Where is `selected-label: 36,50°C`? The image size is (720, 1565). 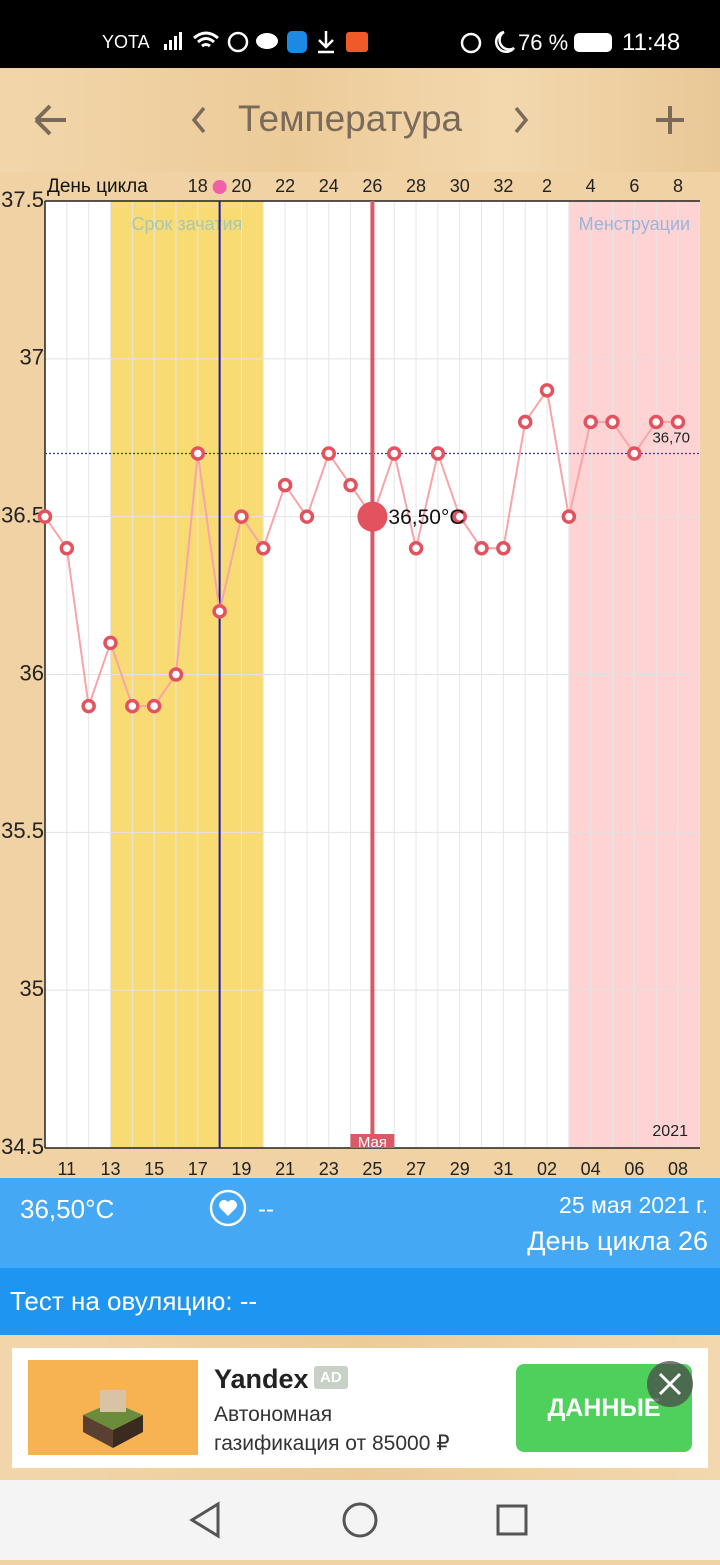 selected-label: 36,50°C is located at coordinates (426, 517).